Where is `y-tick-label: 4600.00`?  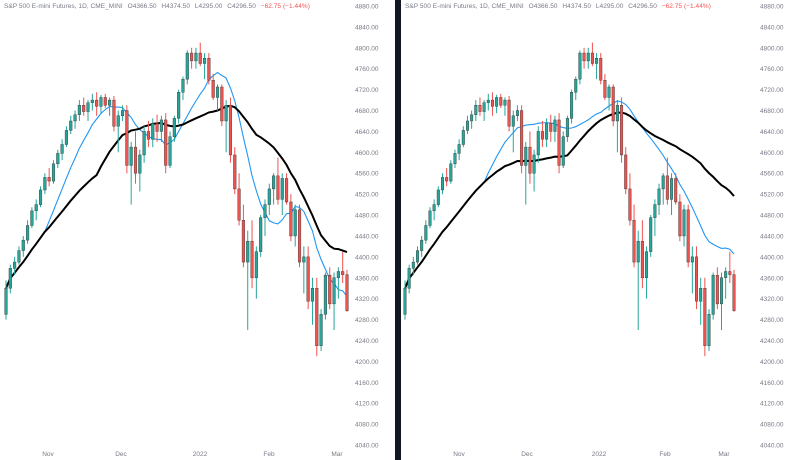 y-tick-label: 4600.00 is located at coordinates (367, 153).